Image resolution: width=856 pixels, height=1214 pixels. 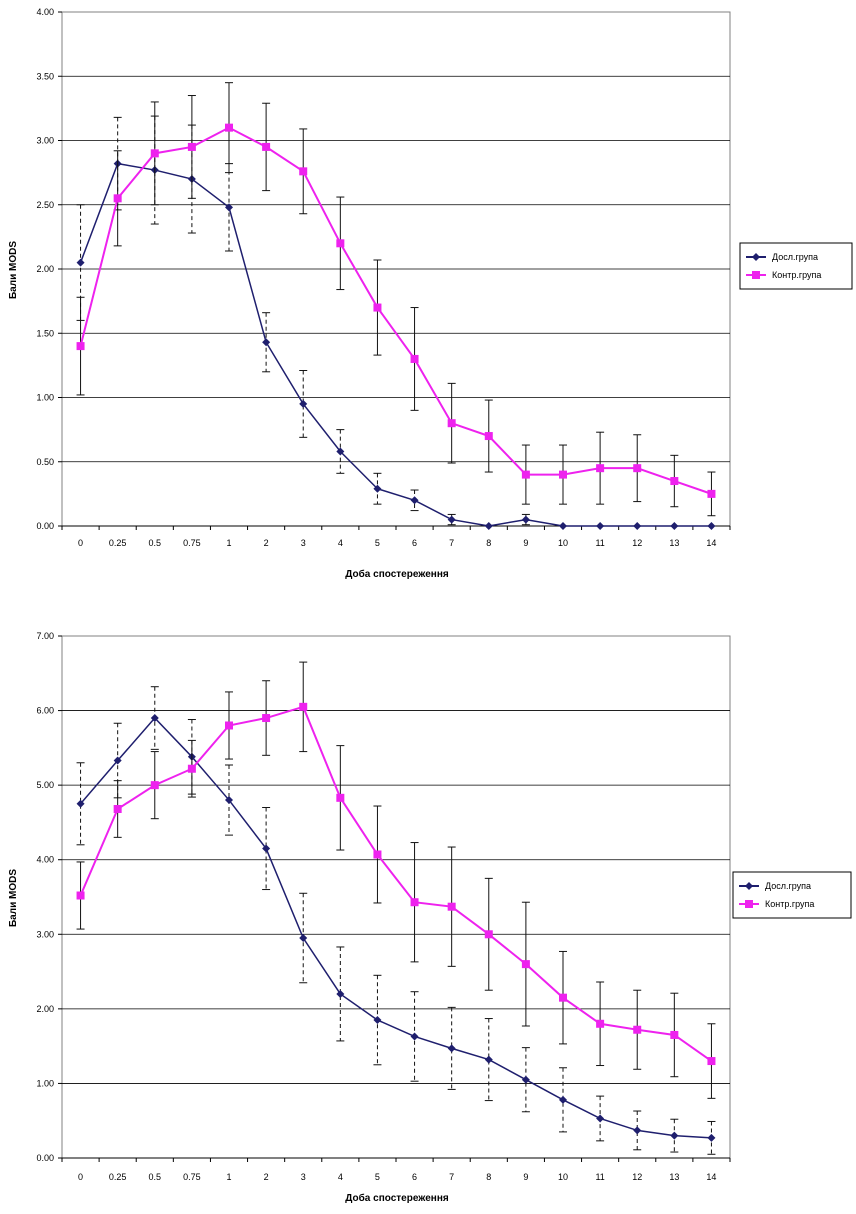 I want to click on y-tick-label: 7.00, so click(x=45, y=636).